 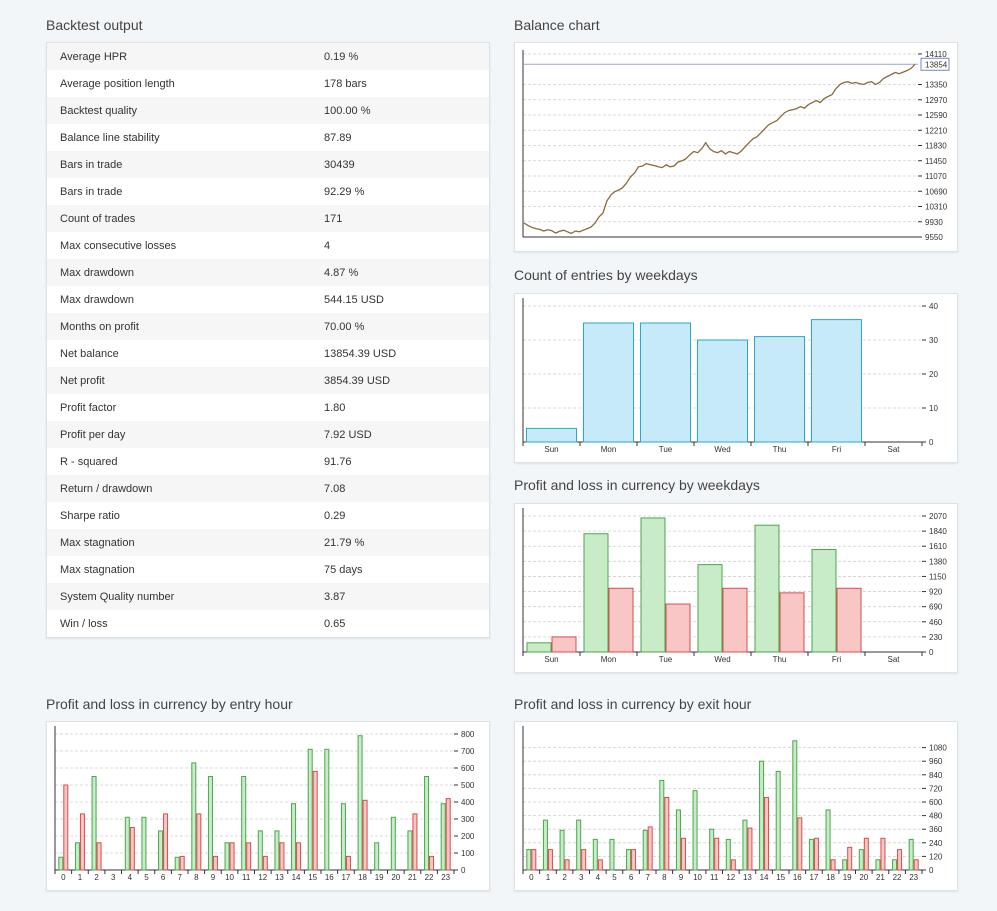 What do you see at coordinates (936, 85) in the screenshot?
I see `y-tick-label: 13350` at bounding box center [936, 85].